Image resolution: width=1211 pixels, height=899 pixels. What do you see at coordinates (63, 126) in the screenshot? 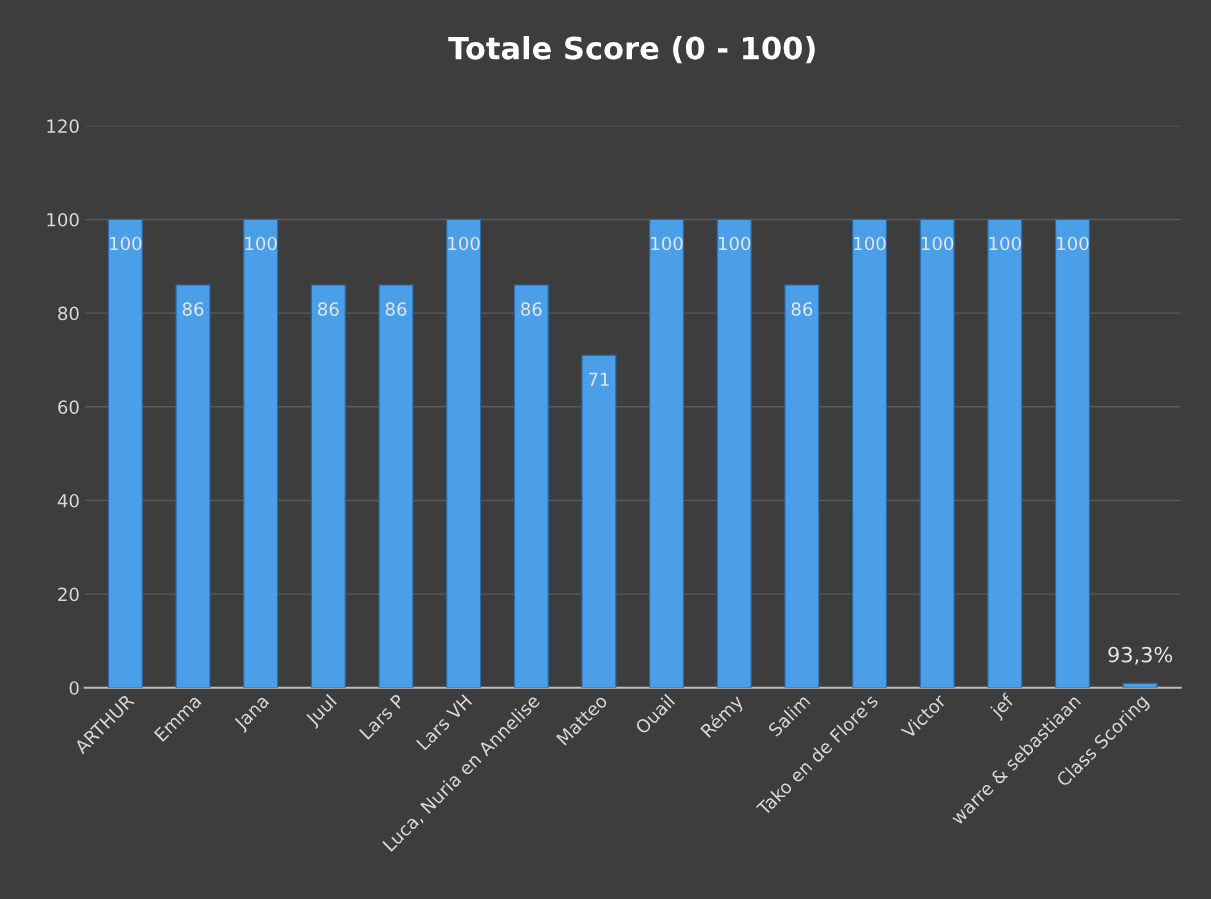
I see `y-tick-label: 120` at bounding box center [63, 126].